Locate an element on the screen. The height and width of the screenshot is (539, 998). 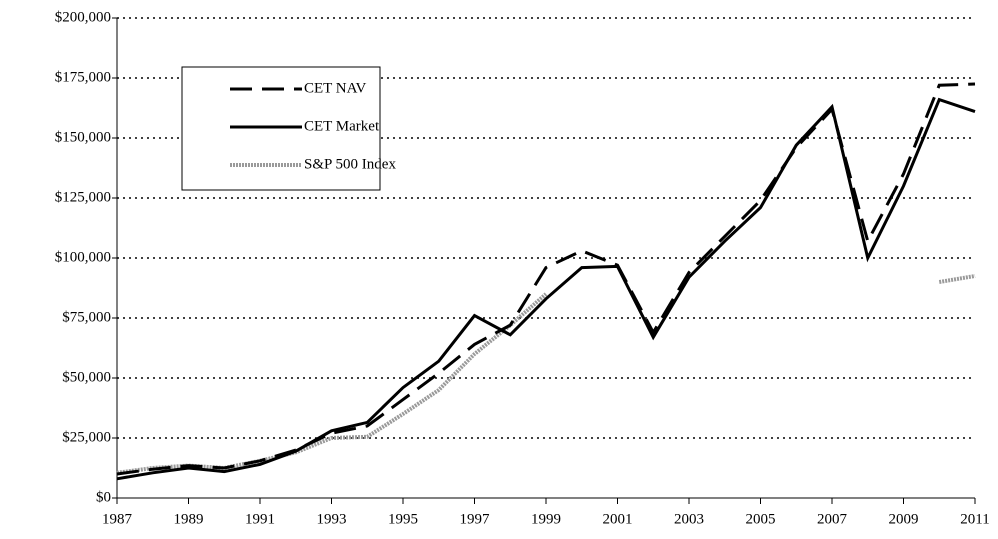
y-tick-label: $50,000 is located at coordinates (86, 377).